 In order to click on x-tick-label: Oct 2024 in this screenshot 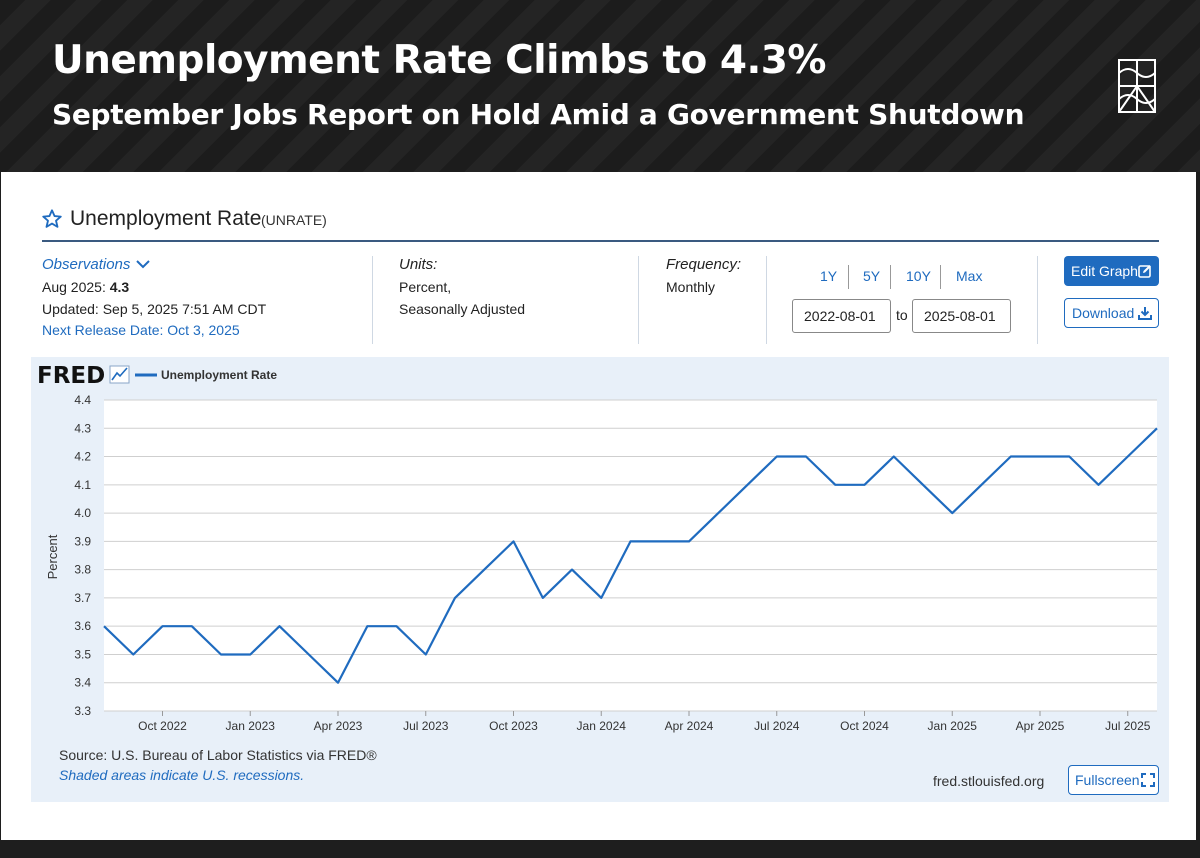, I will do `click(864, 726)`.